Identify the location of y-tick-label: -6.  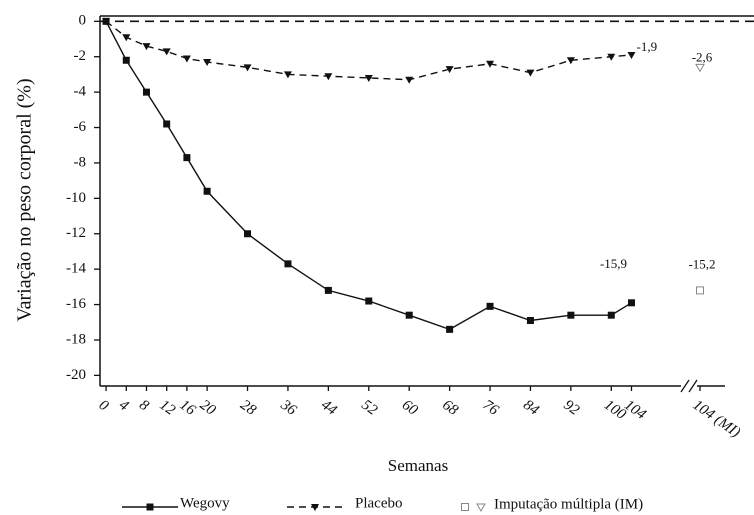
(80, 127).